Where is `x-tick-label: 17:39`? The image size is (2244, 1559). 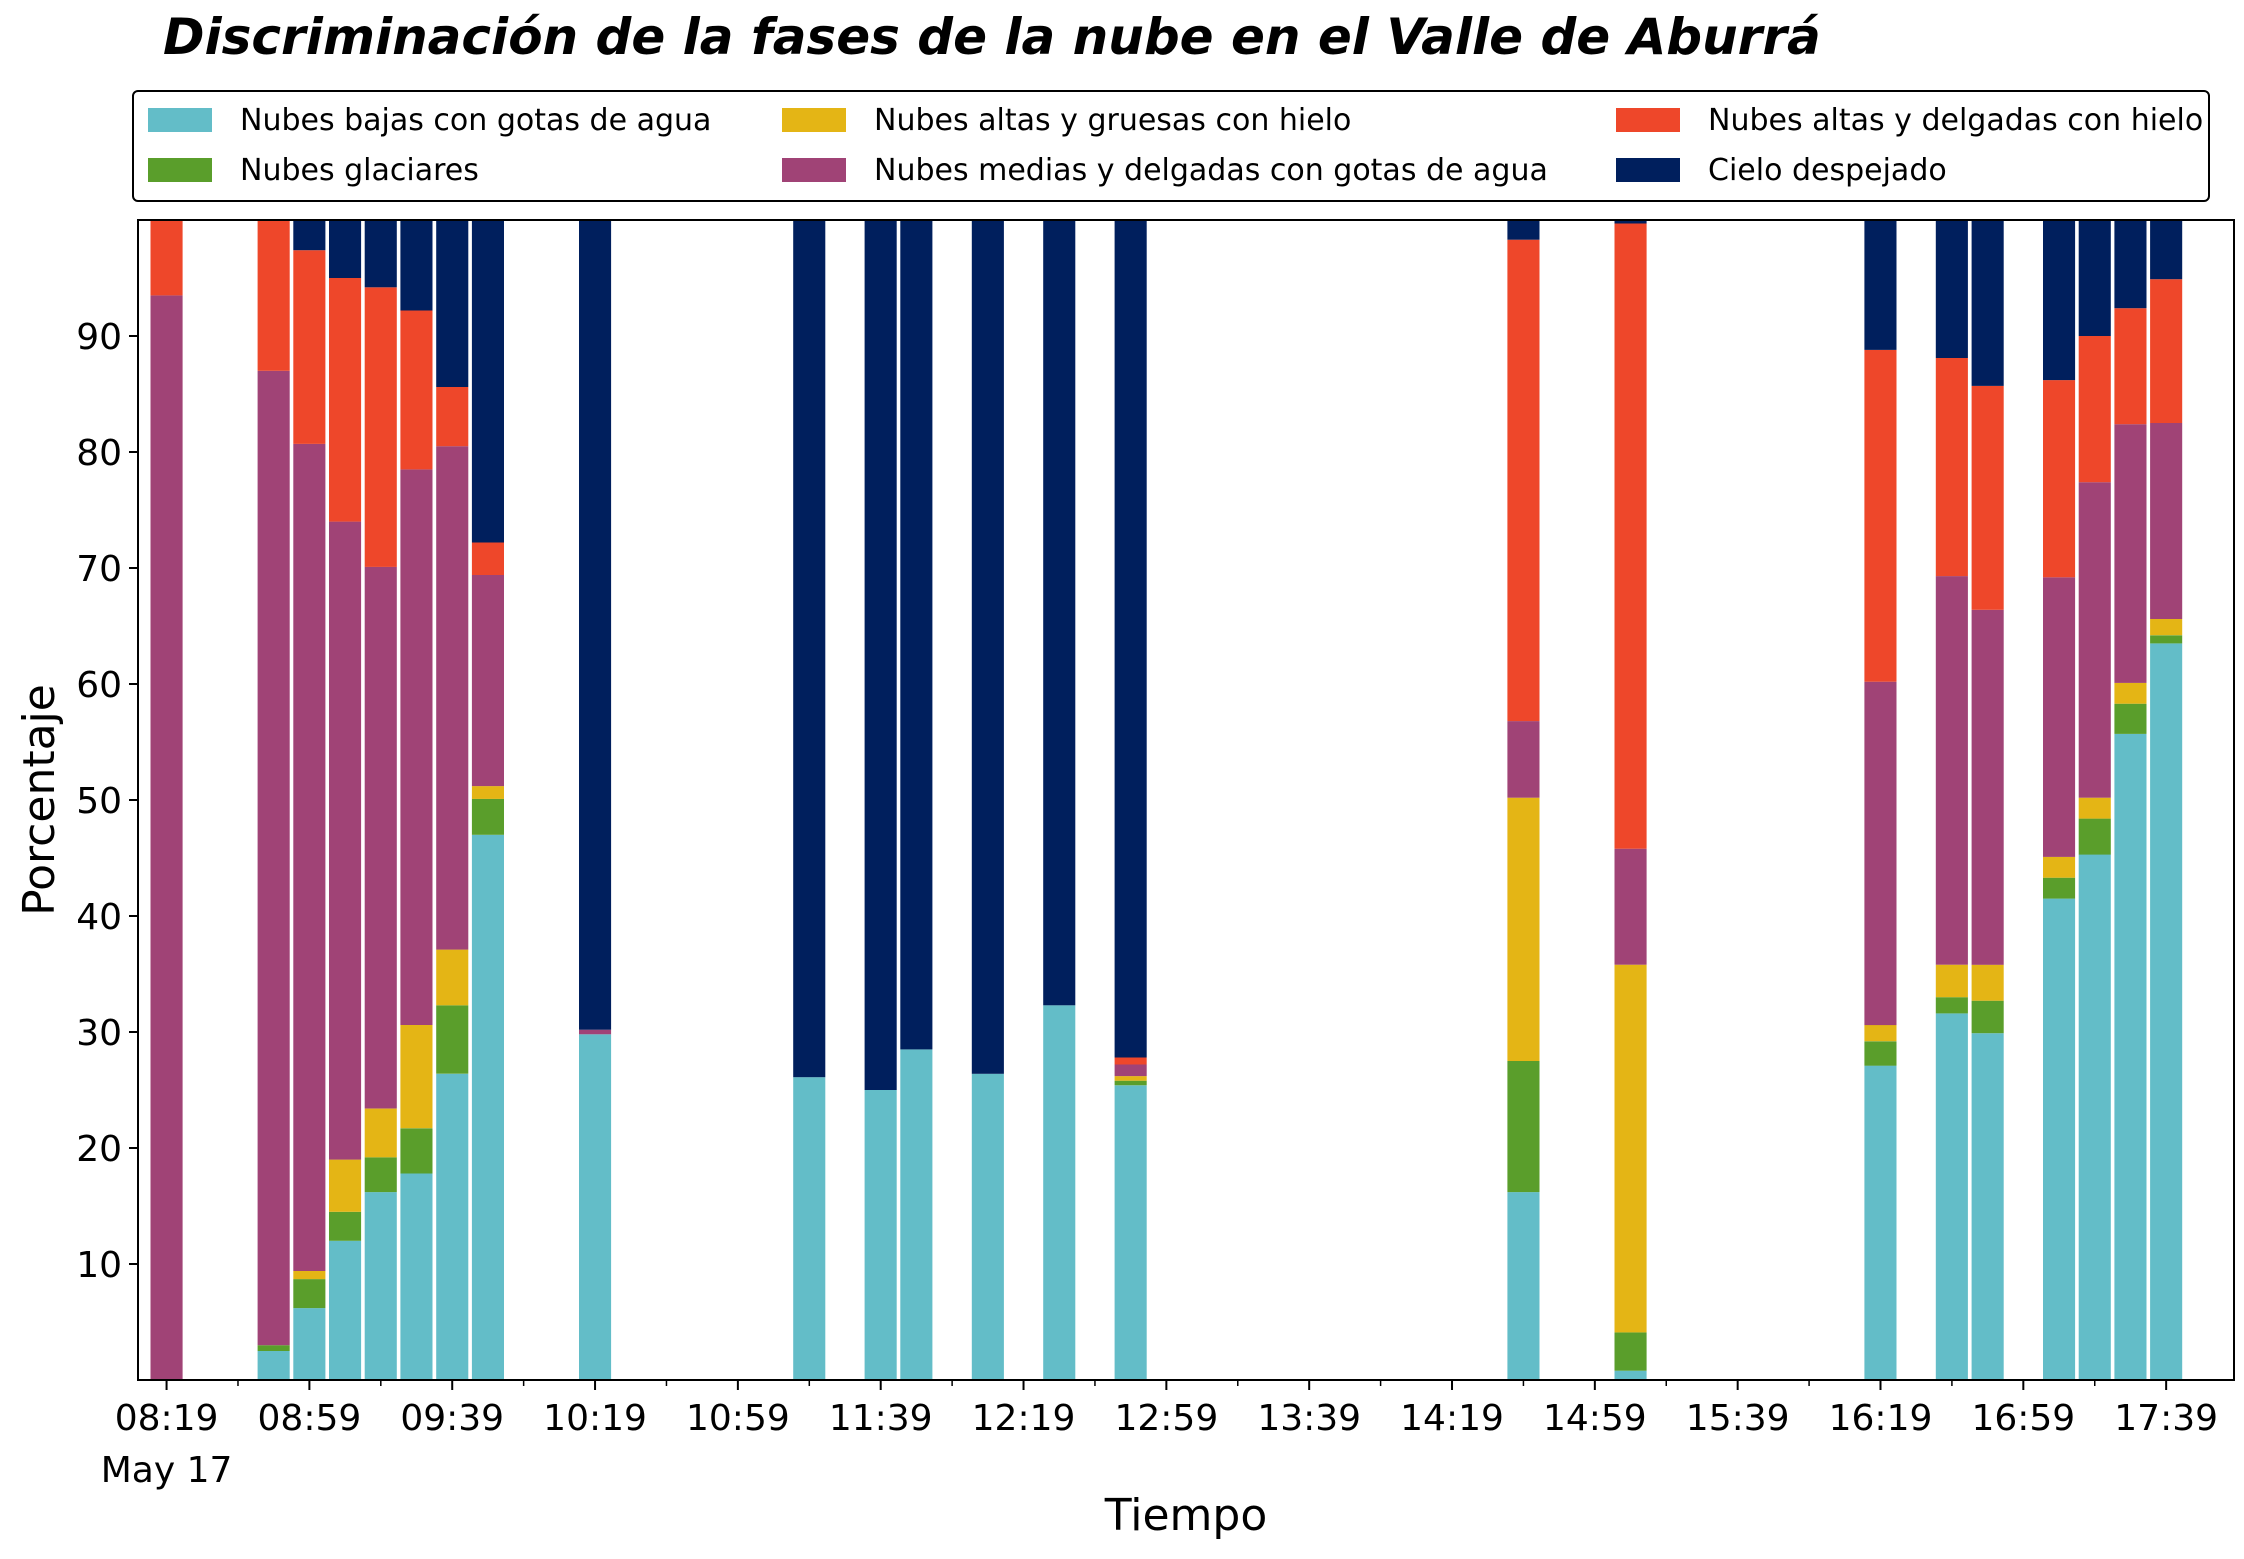
x-tick-label: 17:39 is located at coordinates (2166, 1418).